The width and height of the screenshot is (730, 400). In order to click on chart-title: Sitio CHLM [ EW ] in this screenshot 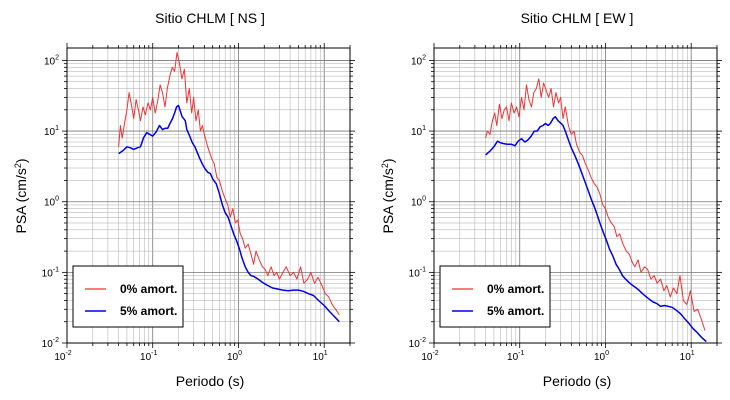, I will do `click(577, 18)`.